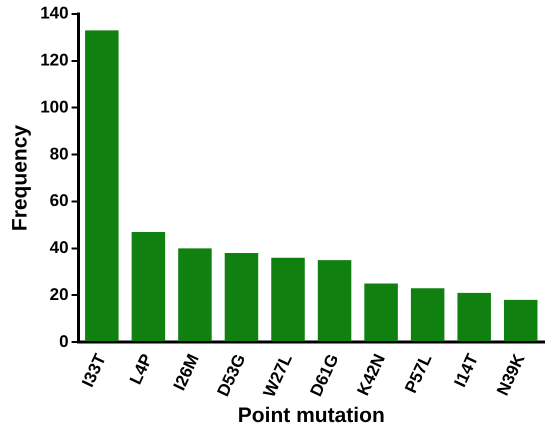 This screenshot has width=548, height=435. I want to click on x-tick-label: I14T, so click(466, 370).